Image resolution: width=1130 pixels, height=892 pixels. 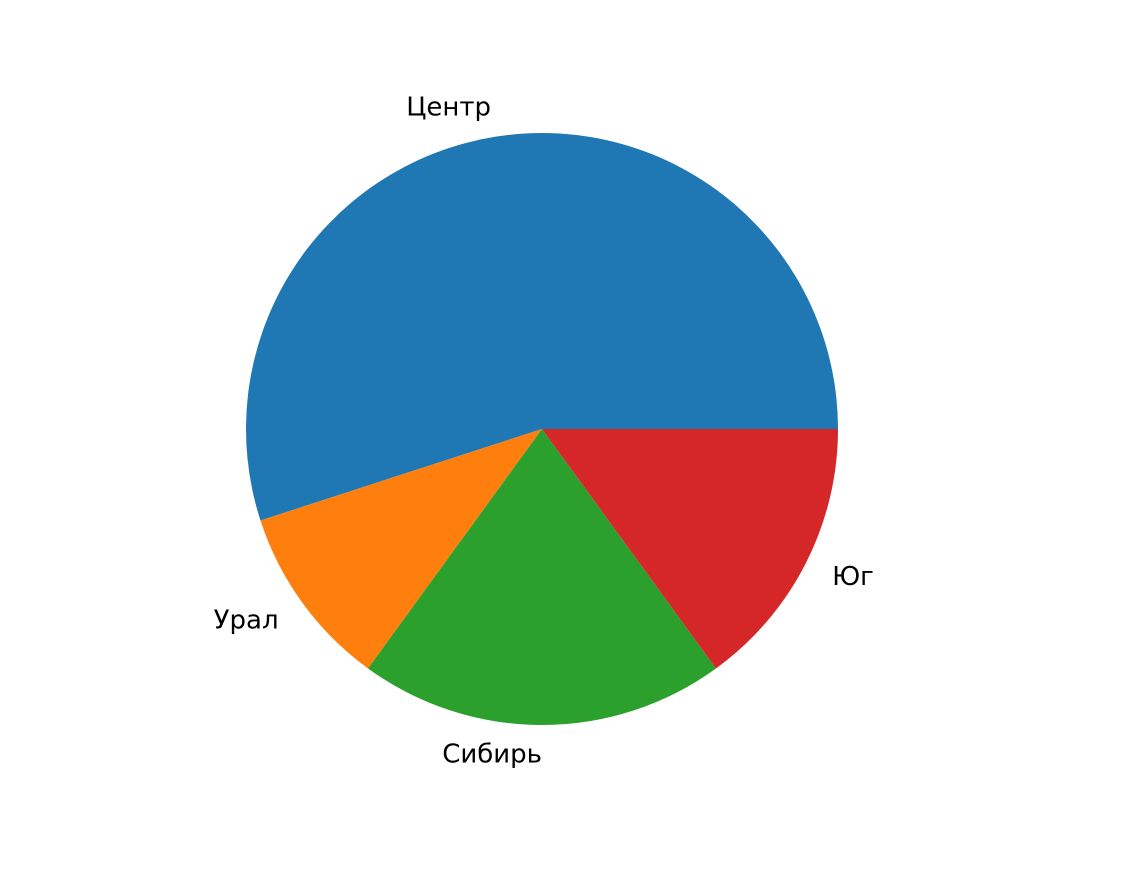 What do you see at coordinates (853, 577) in the screenshot?
I see `pie-label: Юг` at bounding box center [853, 577].